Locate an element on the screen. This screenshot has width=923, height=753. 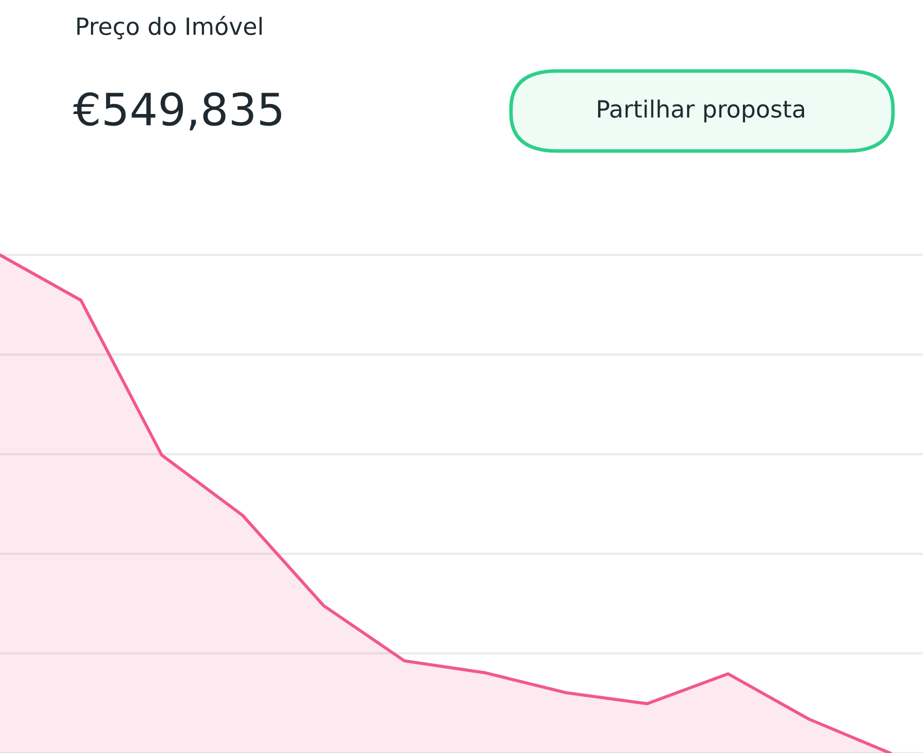
chart-title: Preço do Imóvel is located at coordinates (169, 28).